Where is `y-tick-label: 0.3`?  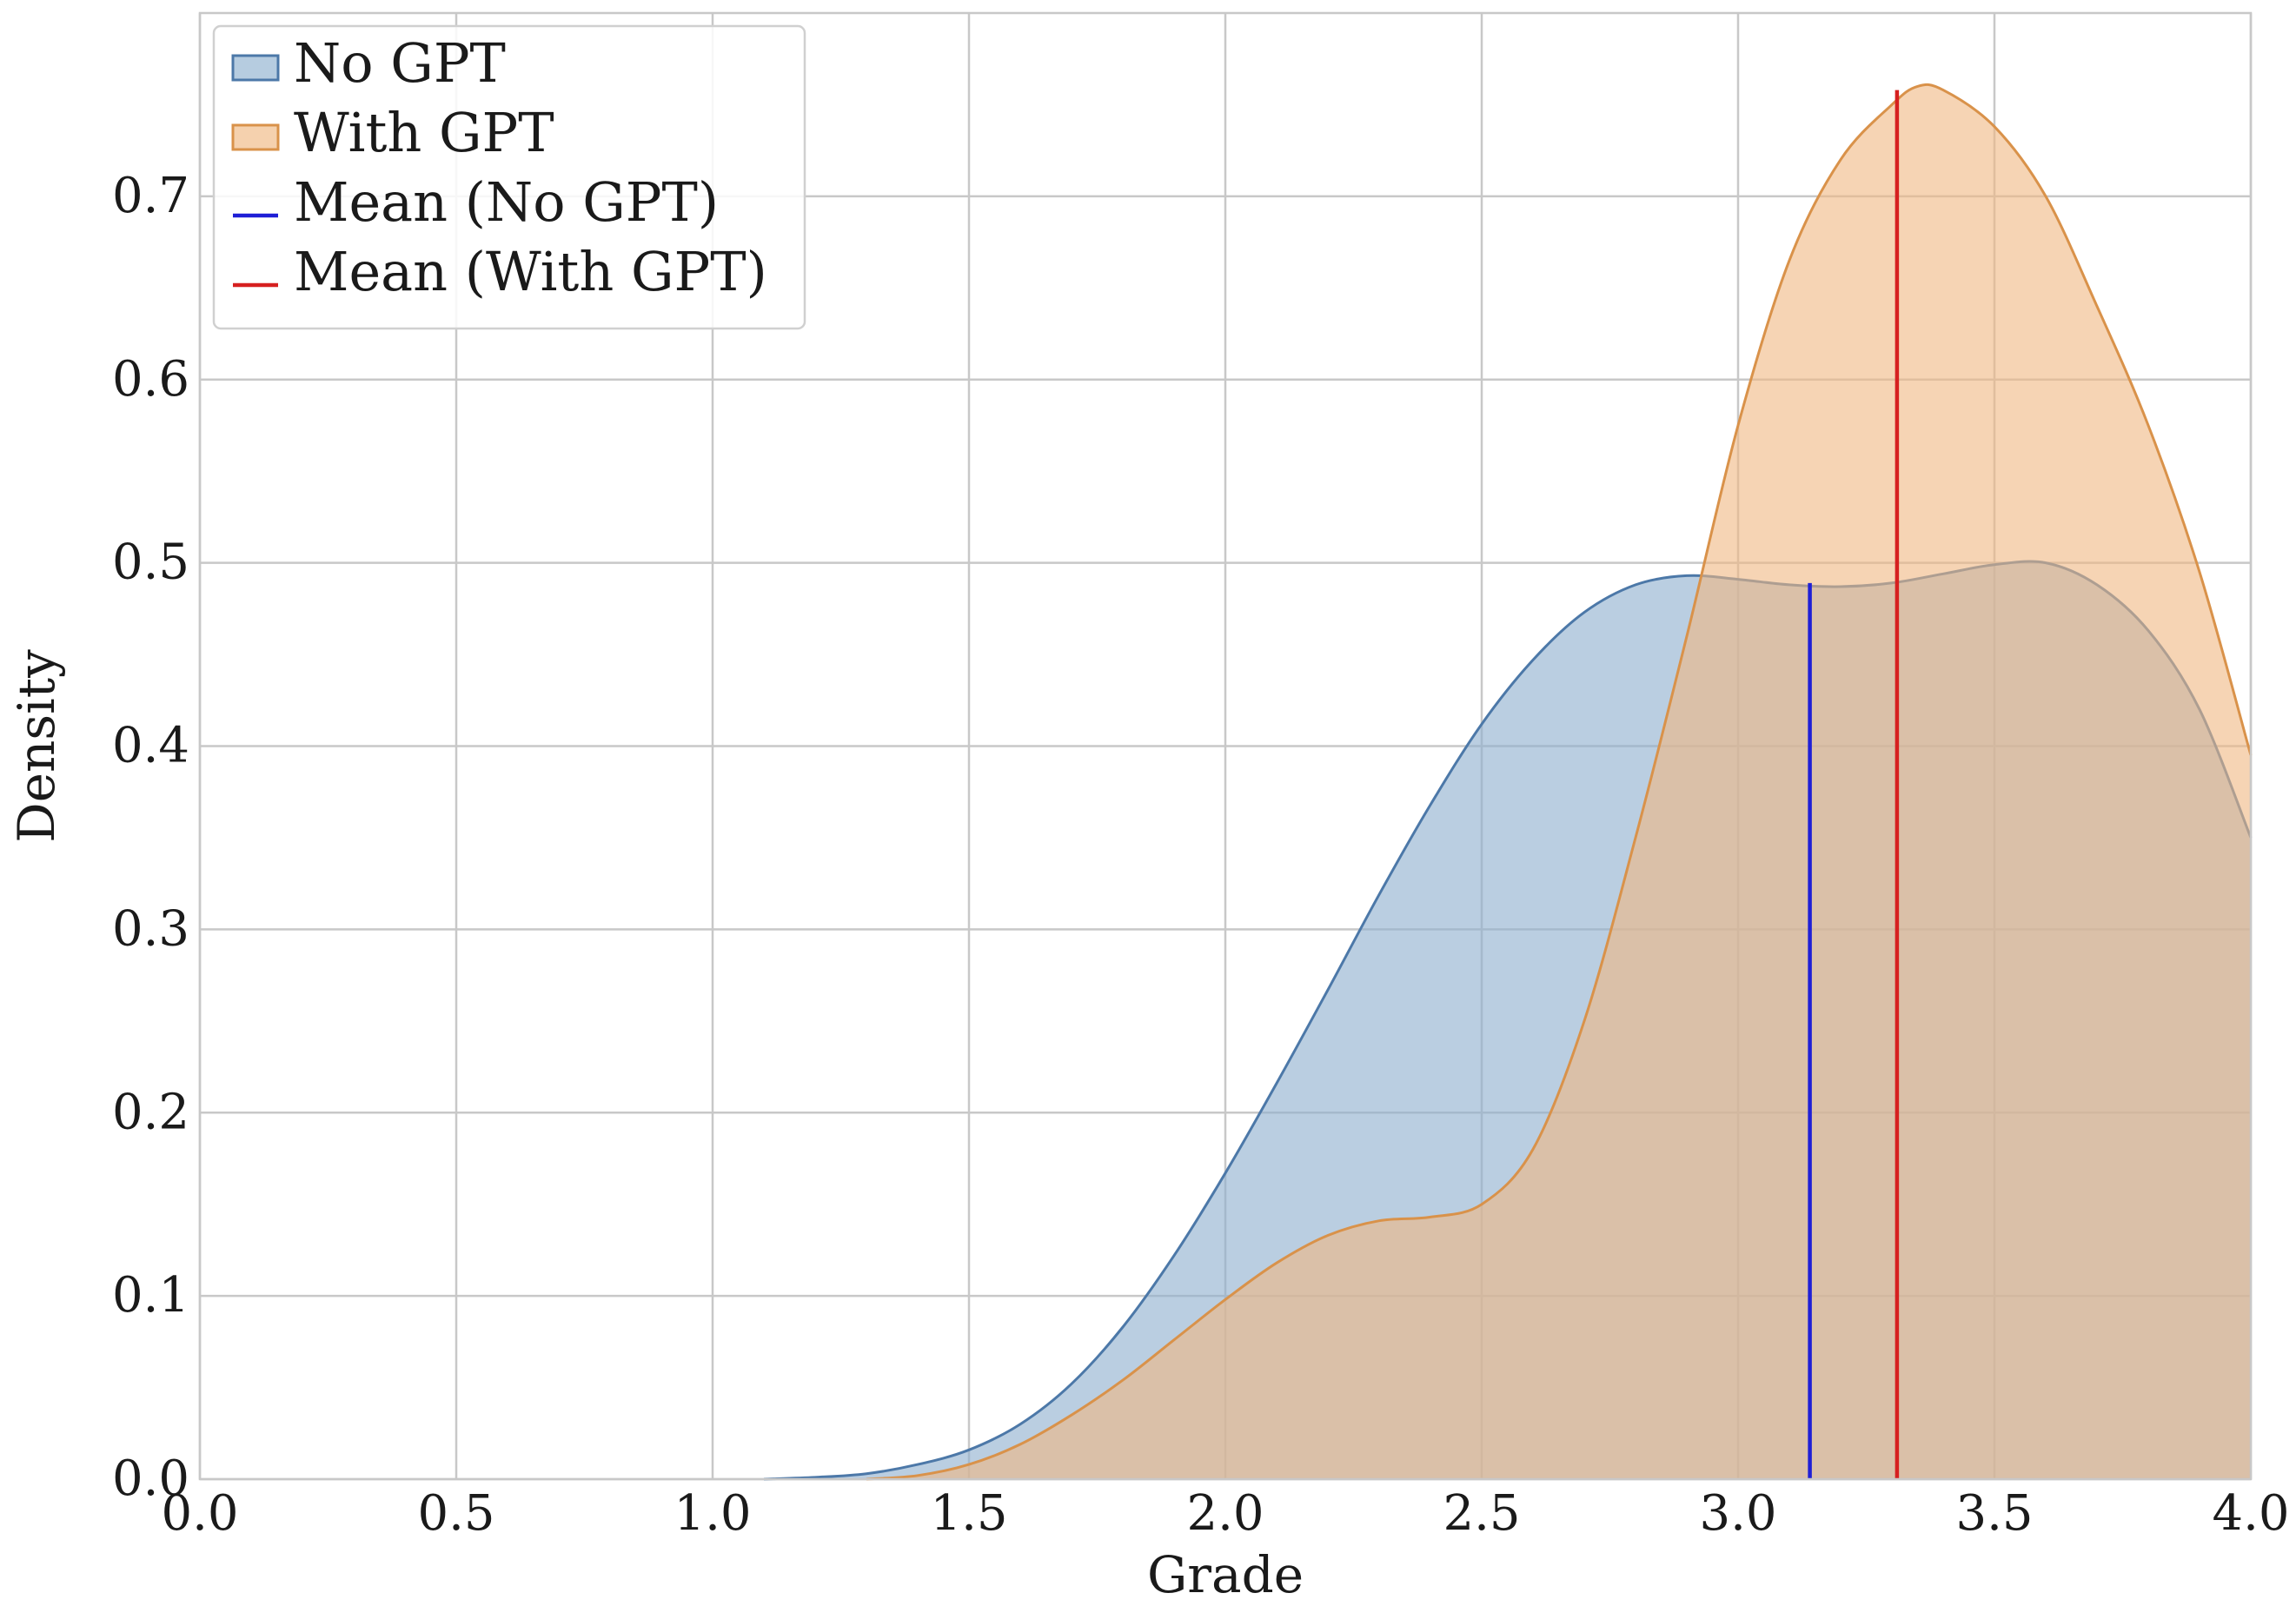
y-tick-label: 0.3 is located at coordinates (150, 928).